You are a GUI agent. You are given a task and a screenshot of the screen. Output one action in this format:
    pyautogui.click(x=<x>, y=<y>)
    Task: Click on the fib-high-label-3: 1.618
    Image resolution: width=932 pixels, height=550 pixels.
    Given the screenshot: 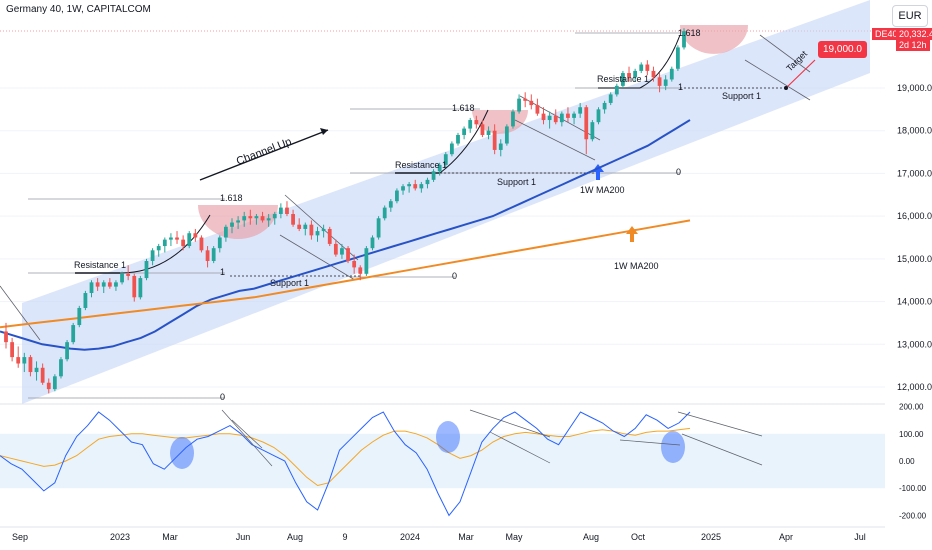 What is the action you would take?
    pyautogui.click(x=689, y=33)
    